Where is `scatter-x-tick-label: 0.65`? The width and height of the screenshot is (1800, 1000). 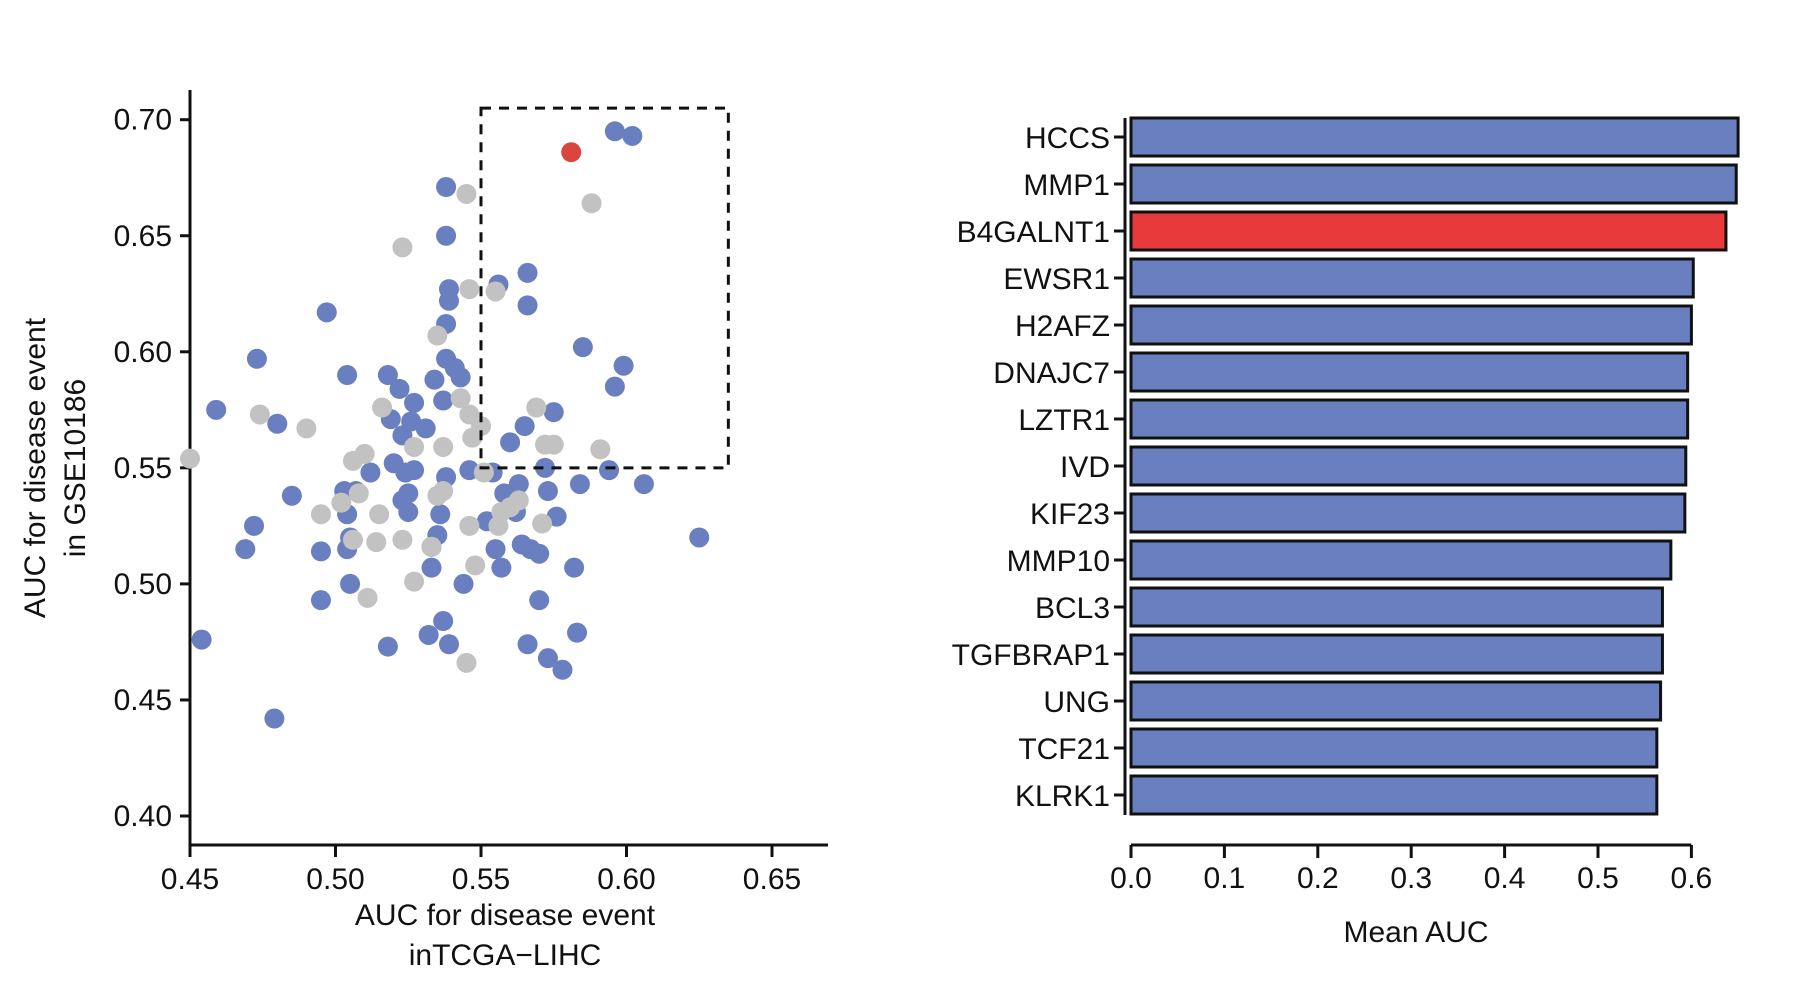 scatter-x-tick-label: 0.65 is located at coordinates (772, 879).